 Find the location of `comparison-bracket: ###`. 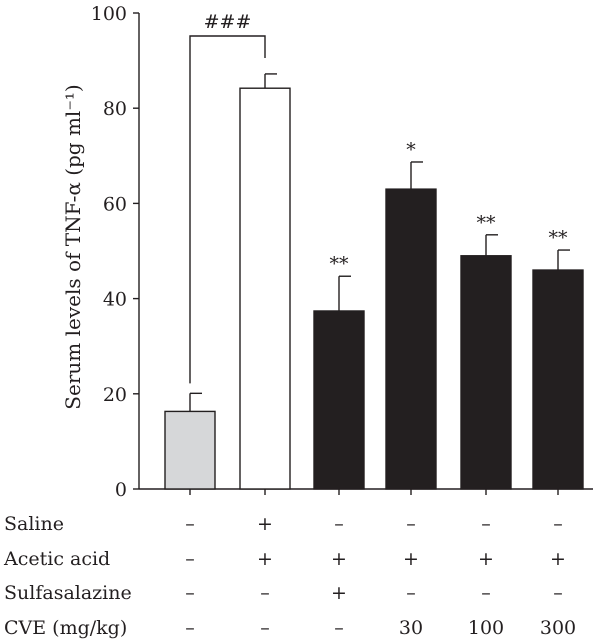

comparison-bracket: ### is located at coordinates (227, 197).